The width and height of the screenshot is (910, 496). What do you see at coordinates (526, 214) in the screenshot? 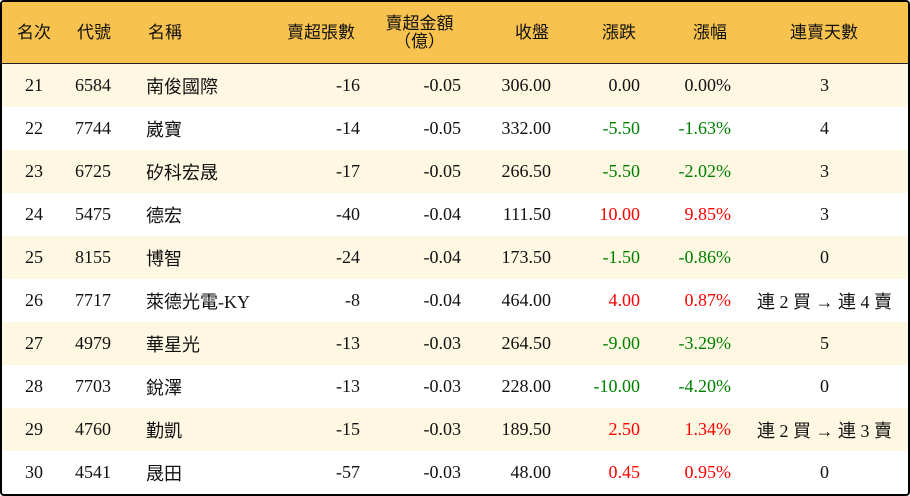
I see `cell-close: 111.50` at bounding box center [526, 214].